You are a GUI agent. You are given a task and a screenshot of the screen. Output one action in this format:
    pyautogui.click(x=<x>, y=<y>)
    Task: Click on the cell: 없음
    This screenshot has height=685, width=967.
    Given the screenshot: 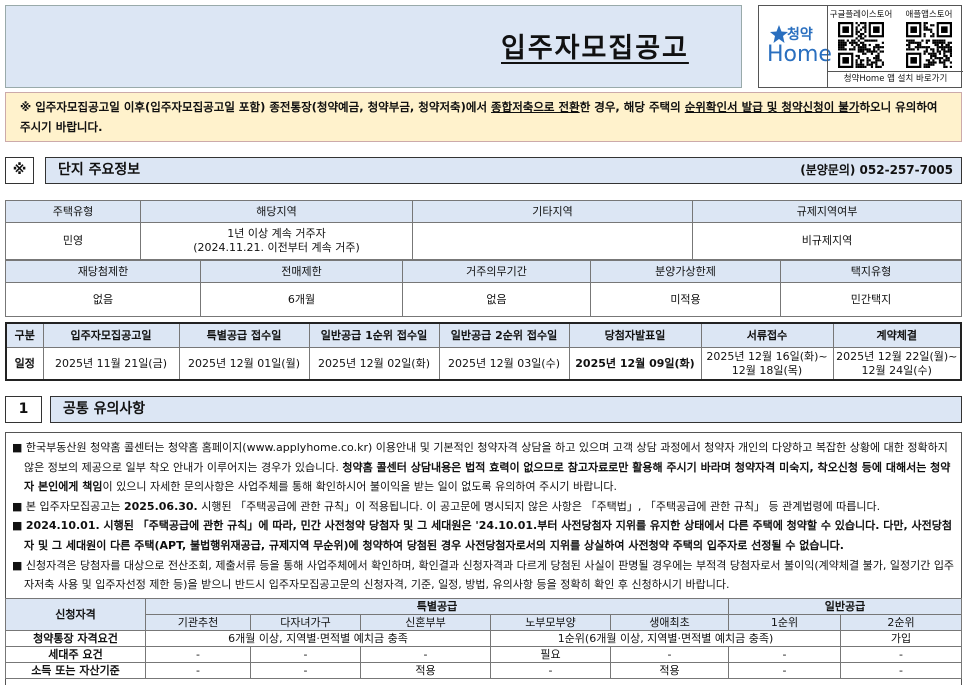 What is the action you would take?
    pyautogui.click(x=103, y=299)
    